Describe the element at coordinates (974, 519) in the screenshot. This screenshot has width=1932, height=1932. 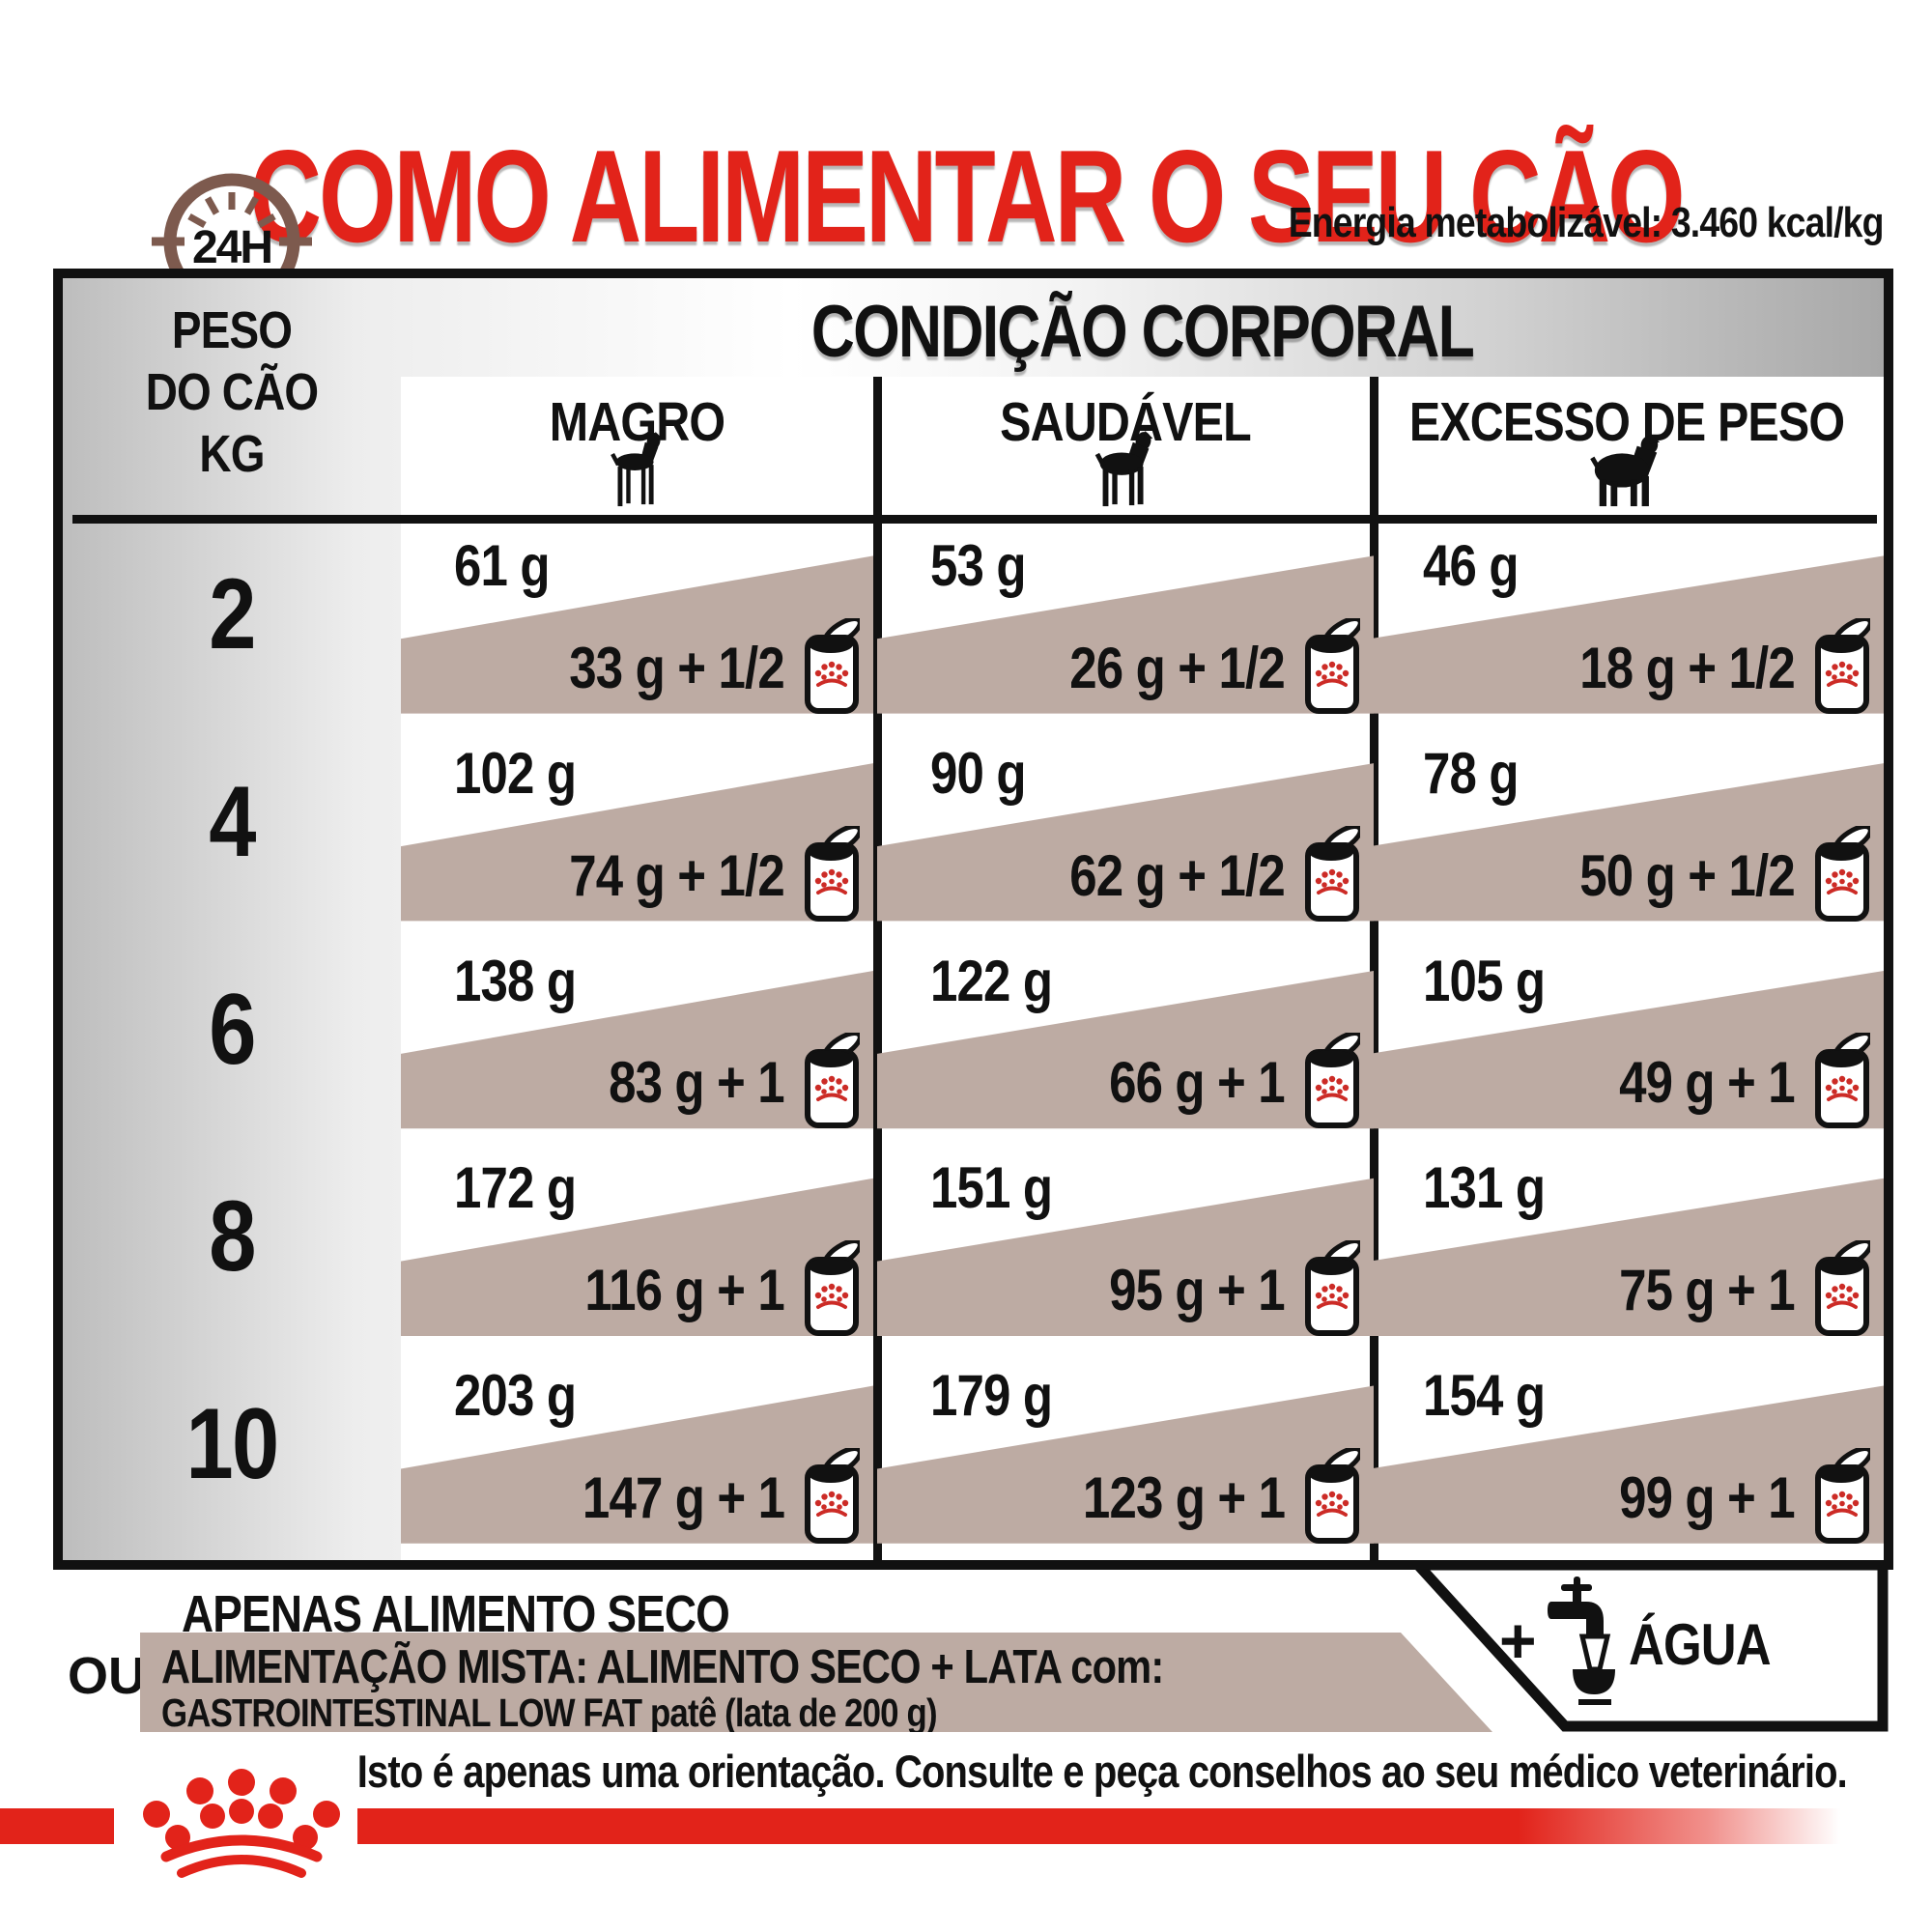
I see `header-rule` at that location.